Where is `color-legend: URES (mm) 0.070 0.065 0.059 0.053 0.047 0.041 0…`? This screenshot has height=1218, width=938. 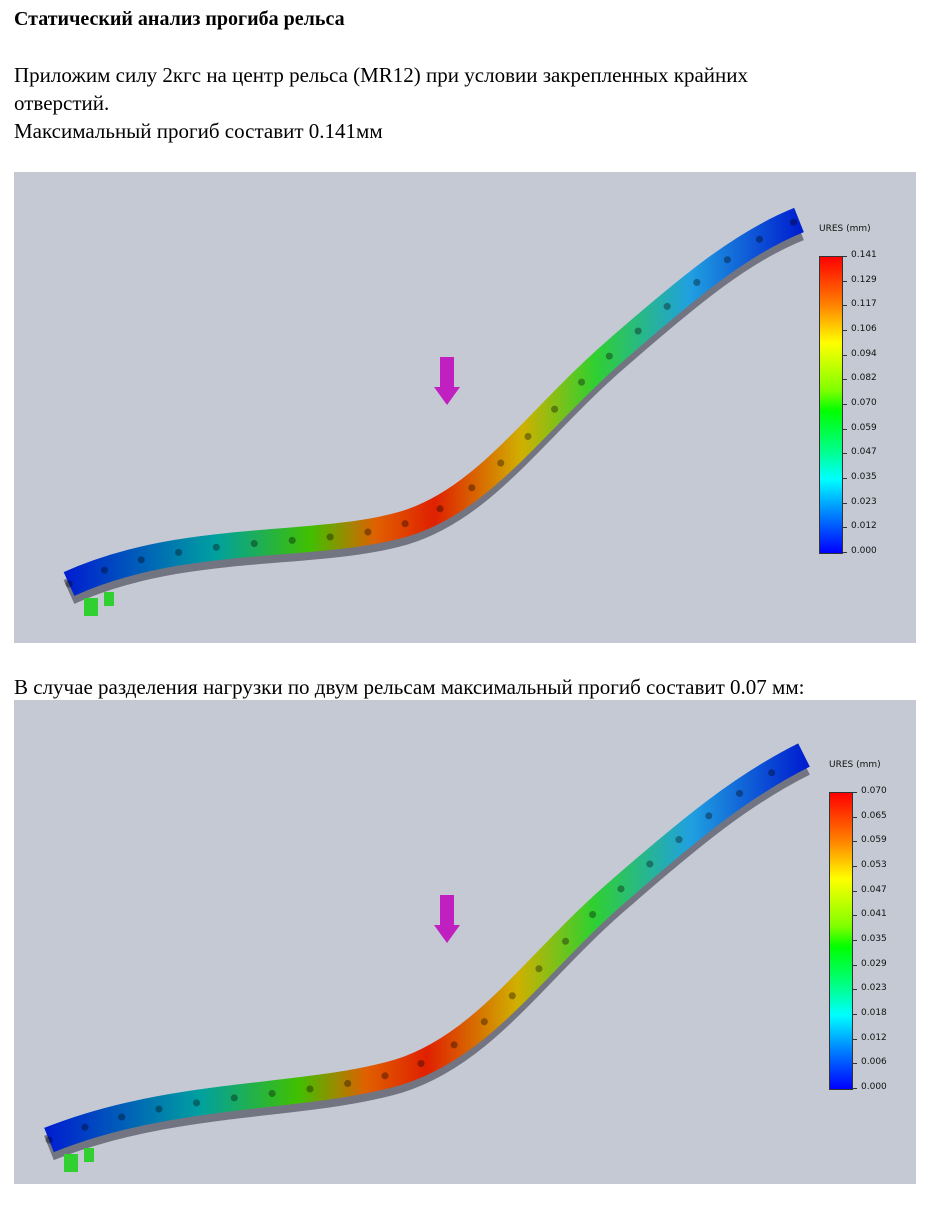 color-legend: URES (mm) 0.070 0.065 0.059 0.053 0.047 0.041 0… is located at coordinates (869, 930).